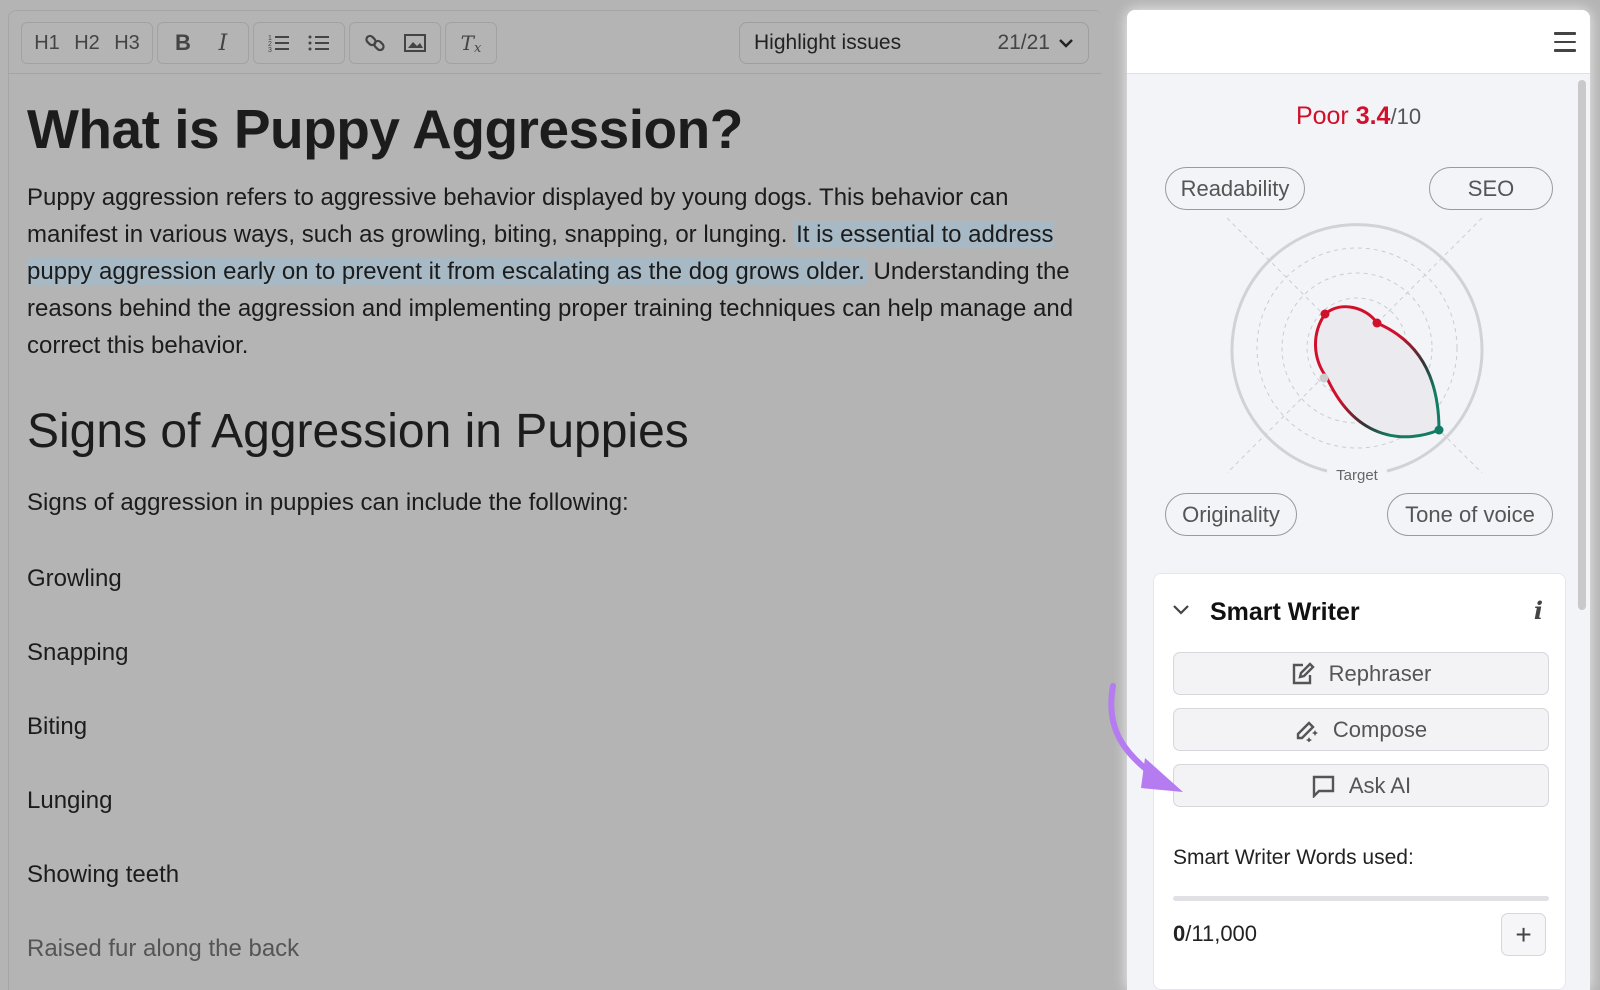  I want to click on bullet-list-icon, so click(319, 43).